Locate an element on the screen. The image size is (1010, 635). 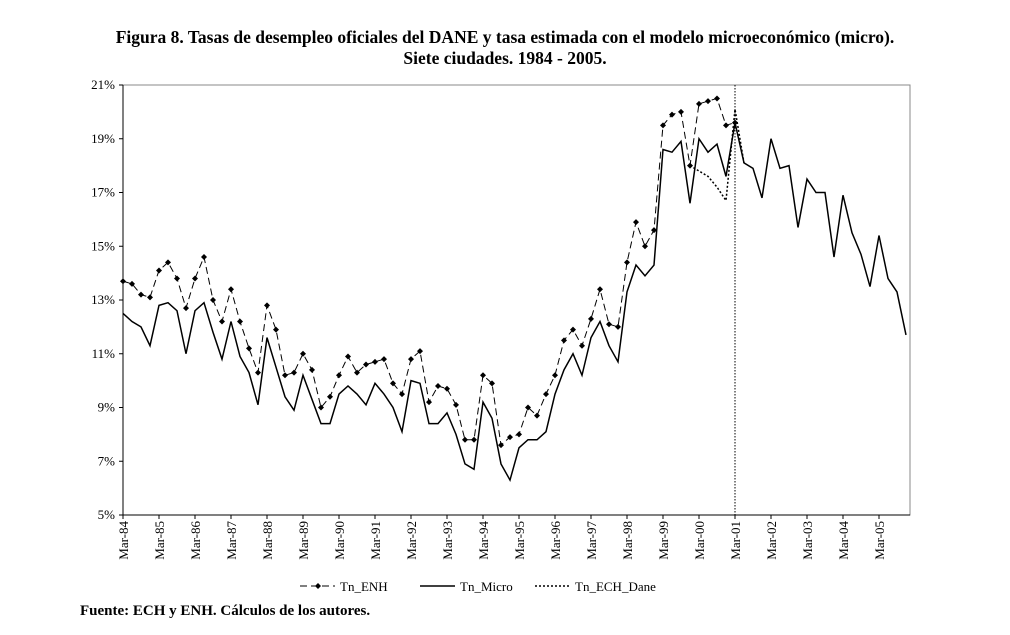
x-tick-label: Mar-92 is located at coordinates (411, 540).